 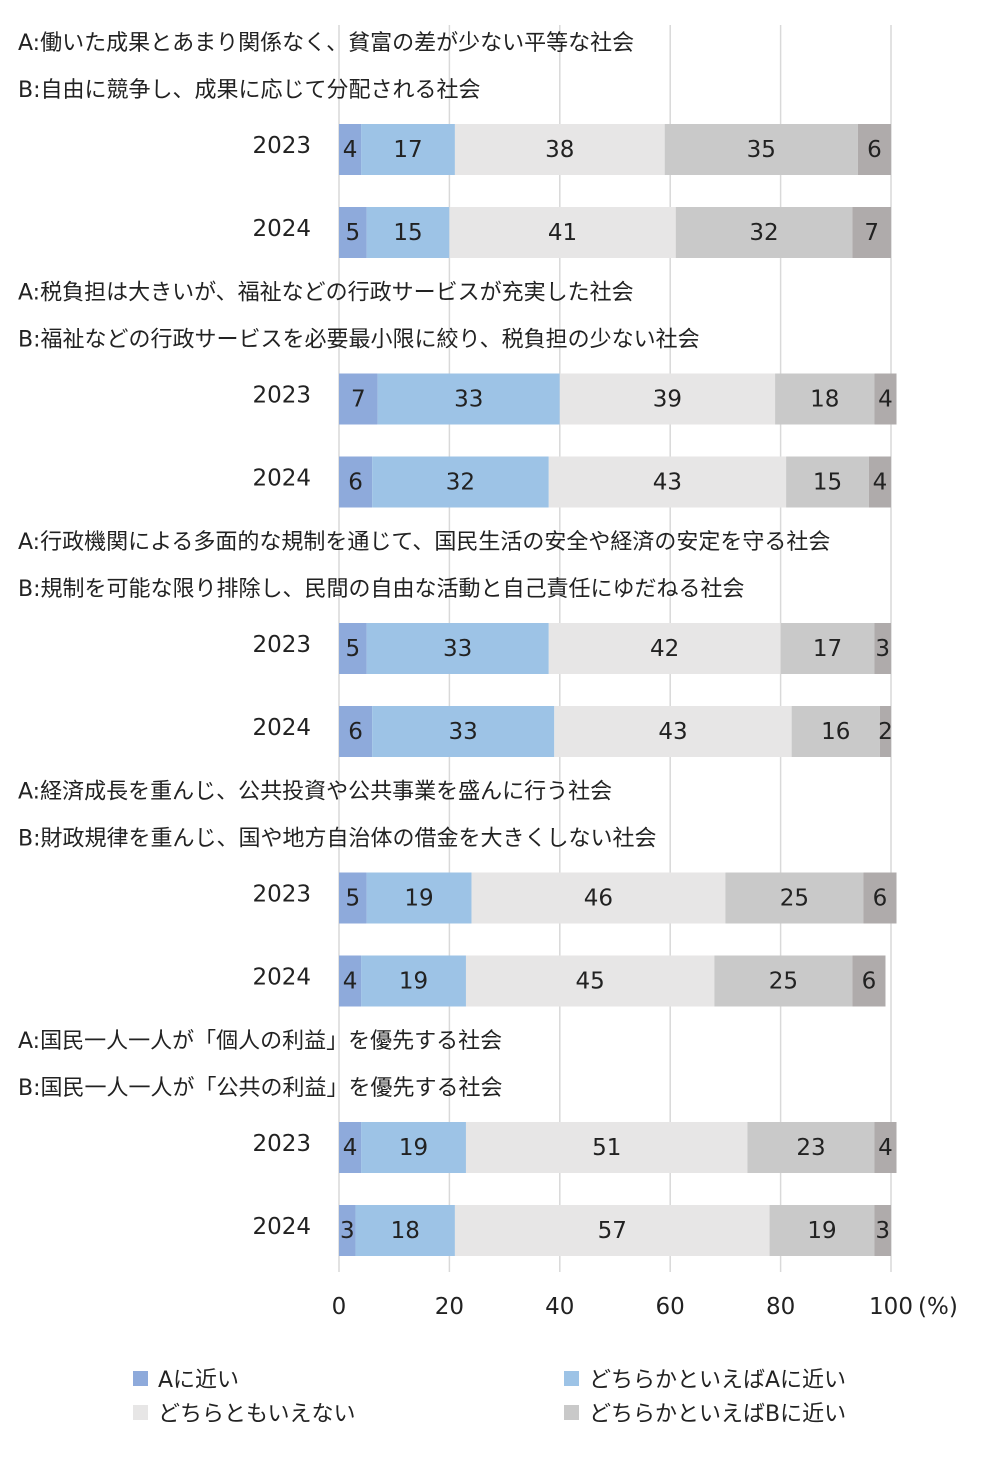 I want to click on x-tick-label: 80, so click(x=780, y=1307).